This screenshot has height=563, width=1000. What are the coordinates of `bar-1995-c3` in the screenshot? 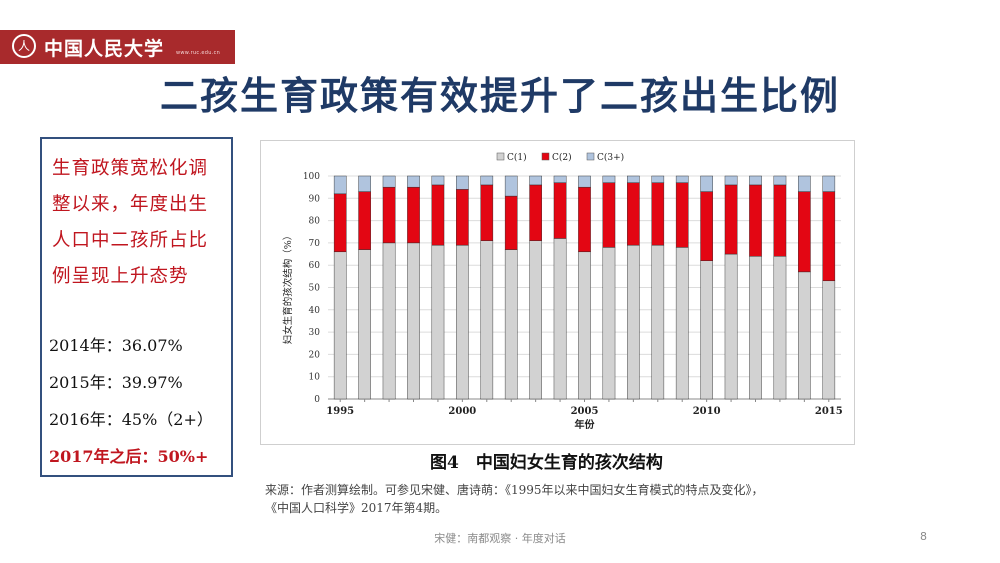 It's located at (340, 185).